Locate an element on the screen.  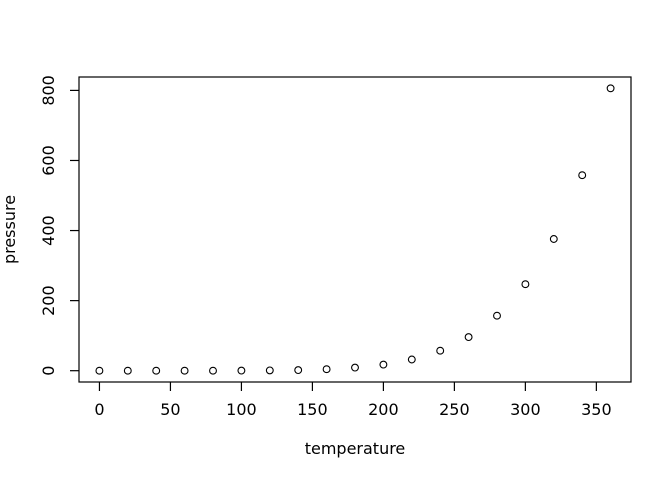
x-tick-label: 100 is located at coordinates (241, 409).